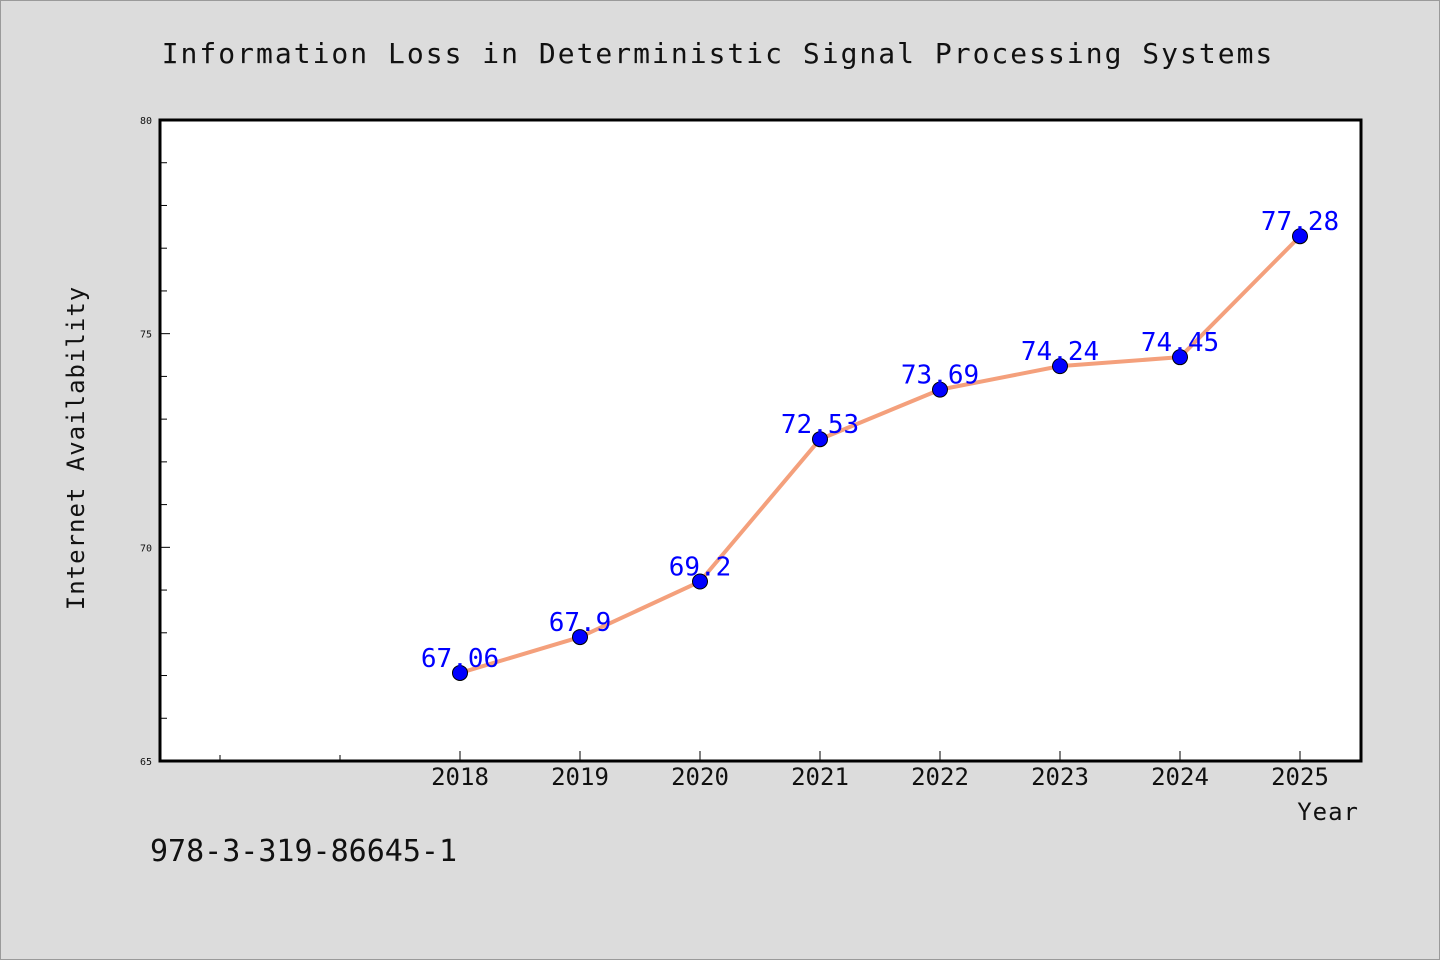 This screenshot has width=1440, height=960. Describe the element at coordinates (820, 425) in the screenshot. I see `data-label: 72.53` at that location.